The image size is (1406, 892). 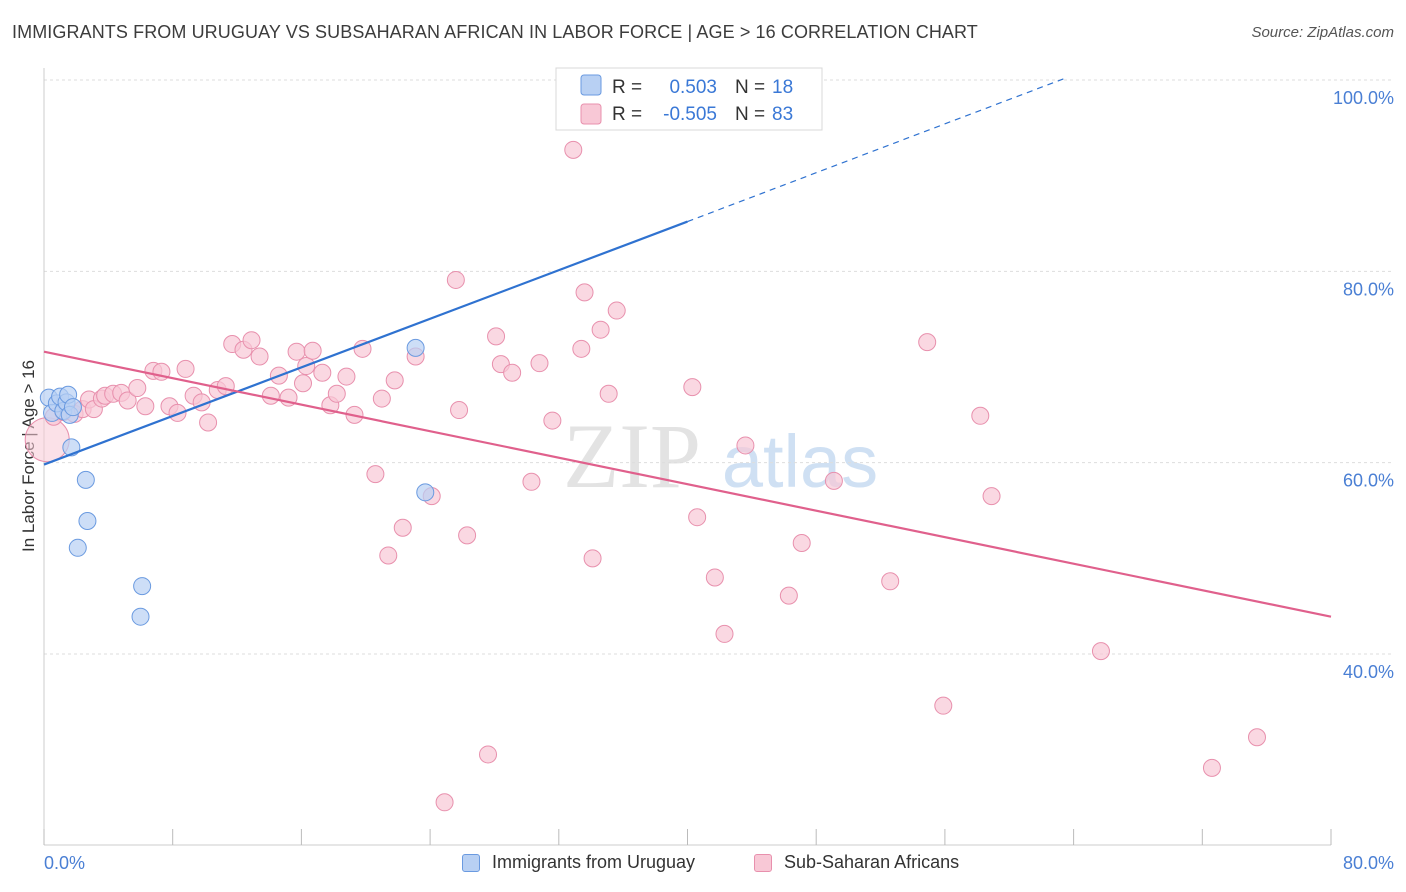 I want to click on legend-item-subsaharan: Sub-Saharan Africans, so click(x=856, y=862).